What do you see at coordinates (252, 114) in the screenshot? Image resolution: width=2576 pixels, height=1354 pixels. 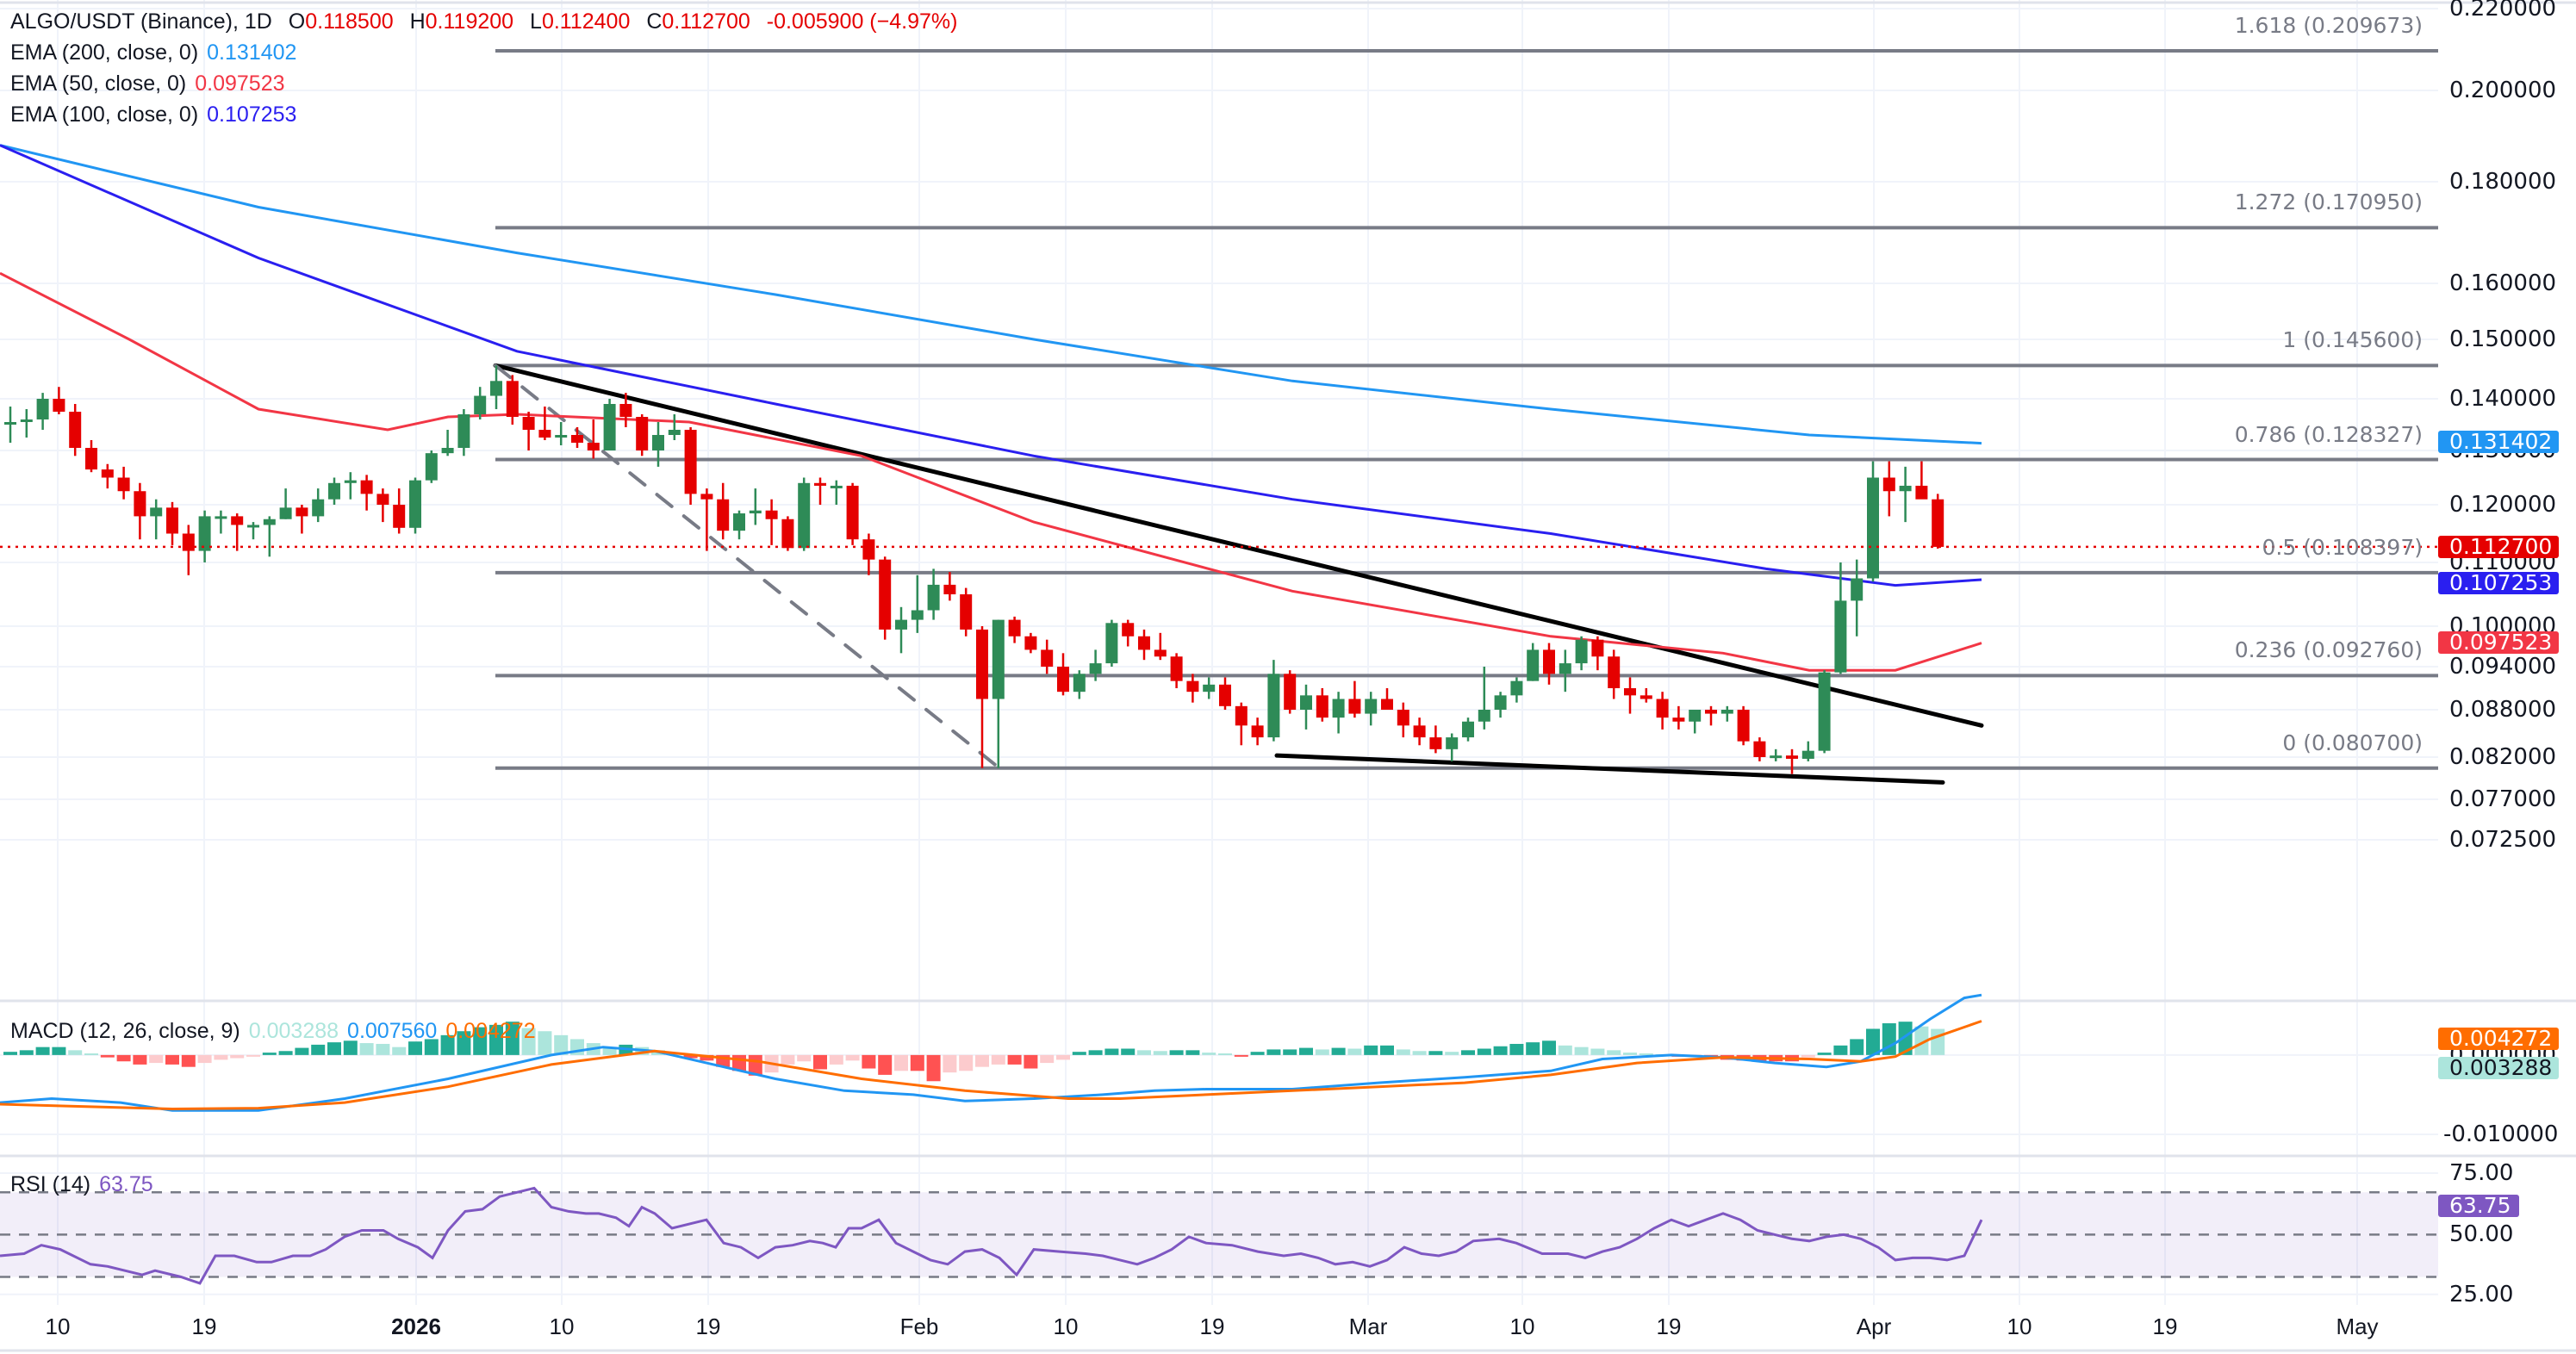 I see `ema100-value: 0.107253` at bounding box center [252, 114].